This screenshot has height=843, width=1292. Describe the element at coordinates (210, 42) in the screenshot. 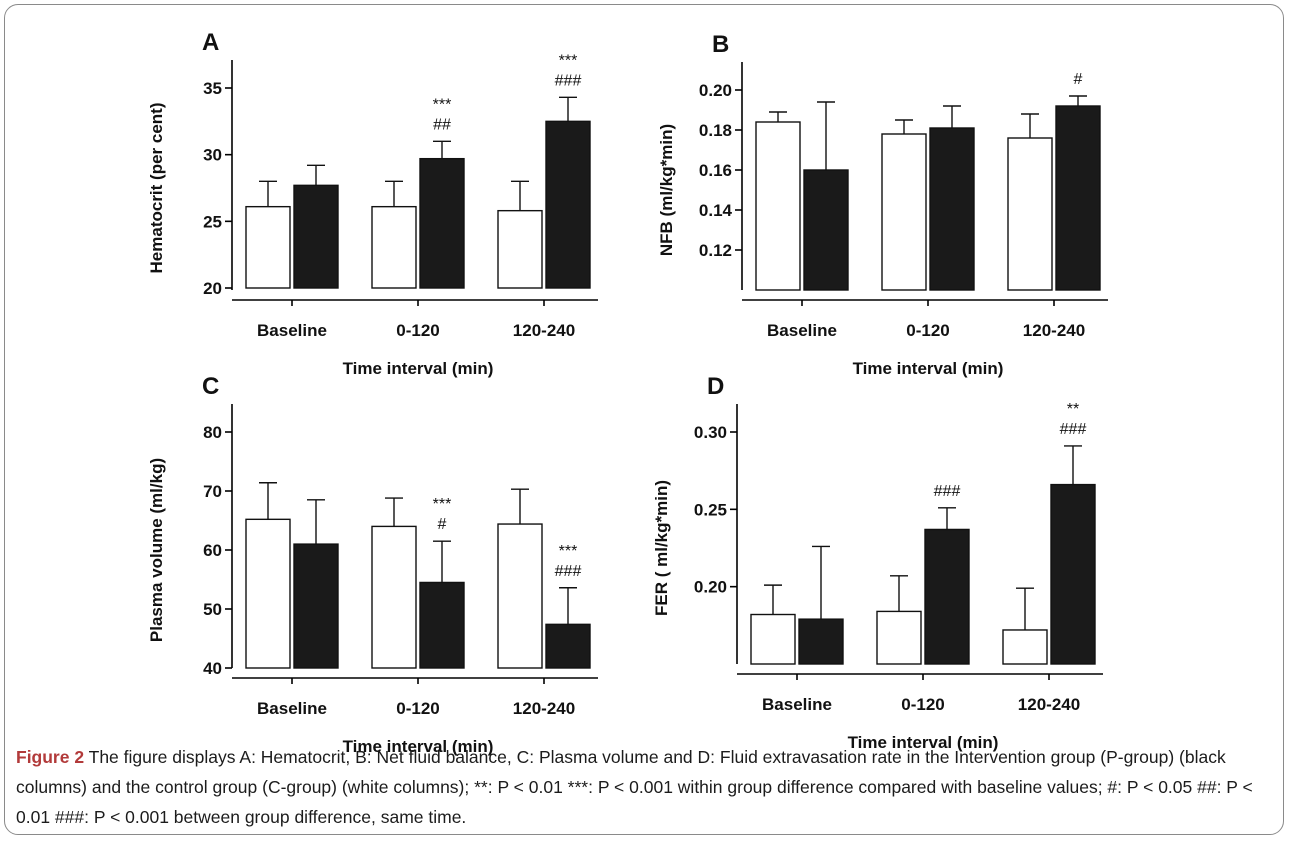

I see `panel-letter: A` at that location.